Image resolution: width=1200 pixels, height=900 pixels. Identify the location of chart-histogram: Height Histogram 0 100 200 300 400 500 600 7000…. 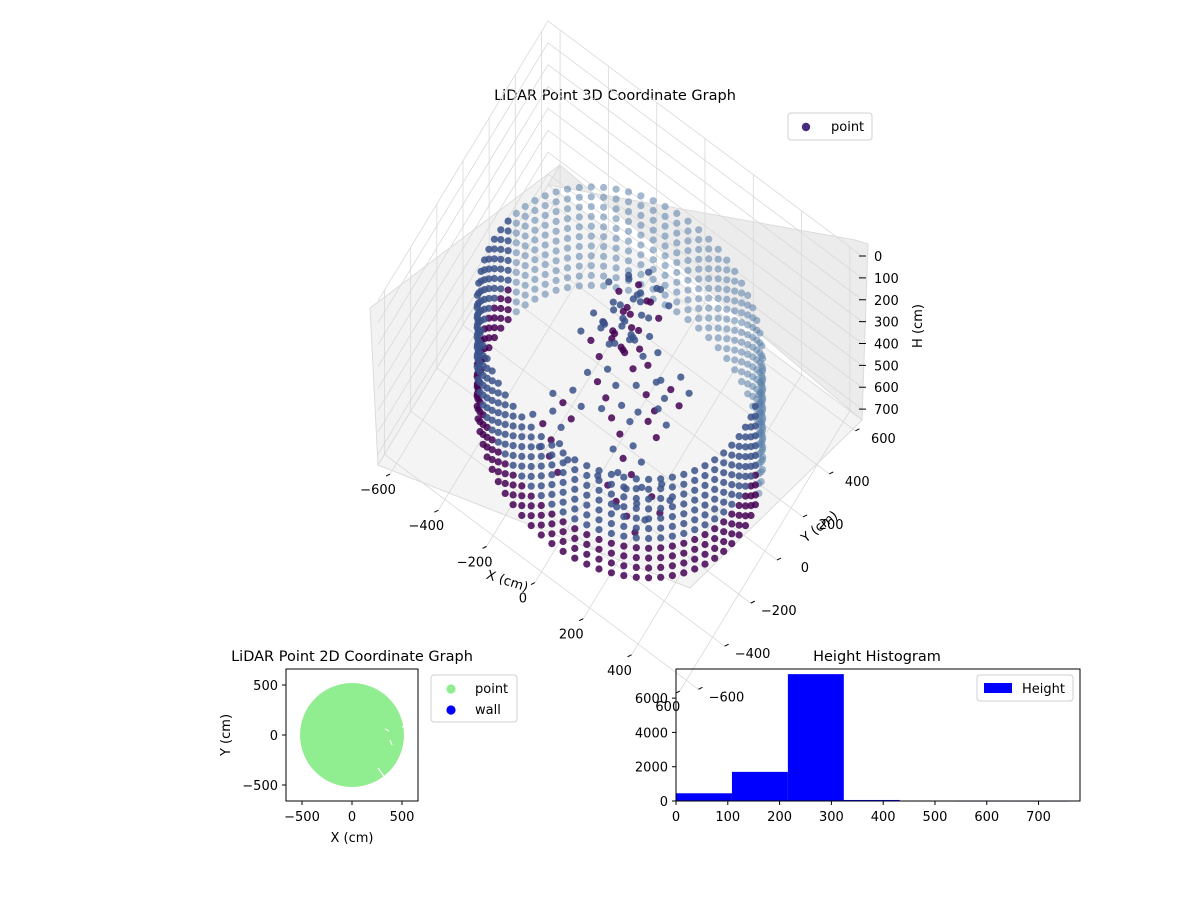
(858, 737).